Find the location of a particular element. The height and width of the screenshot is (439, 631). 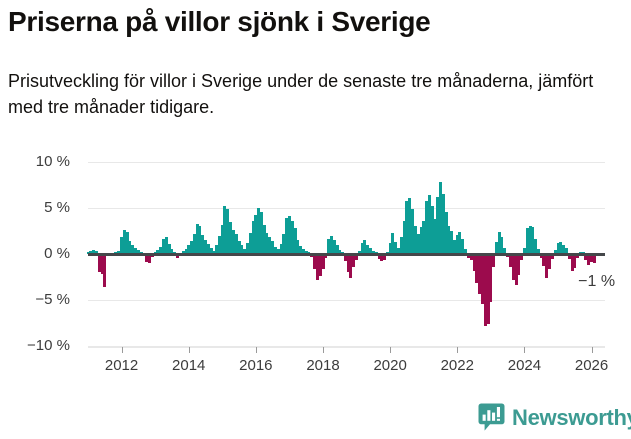

x-axis-tick-label: 2026 is located at coordinates (591, 365).